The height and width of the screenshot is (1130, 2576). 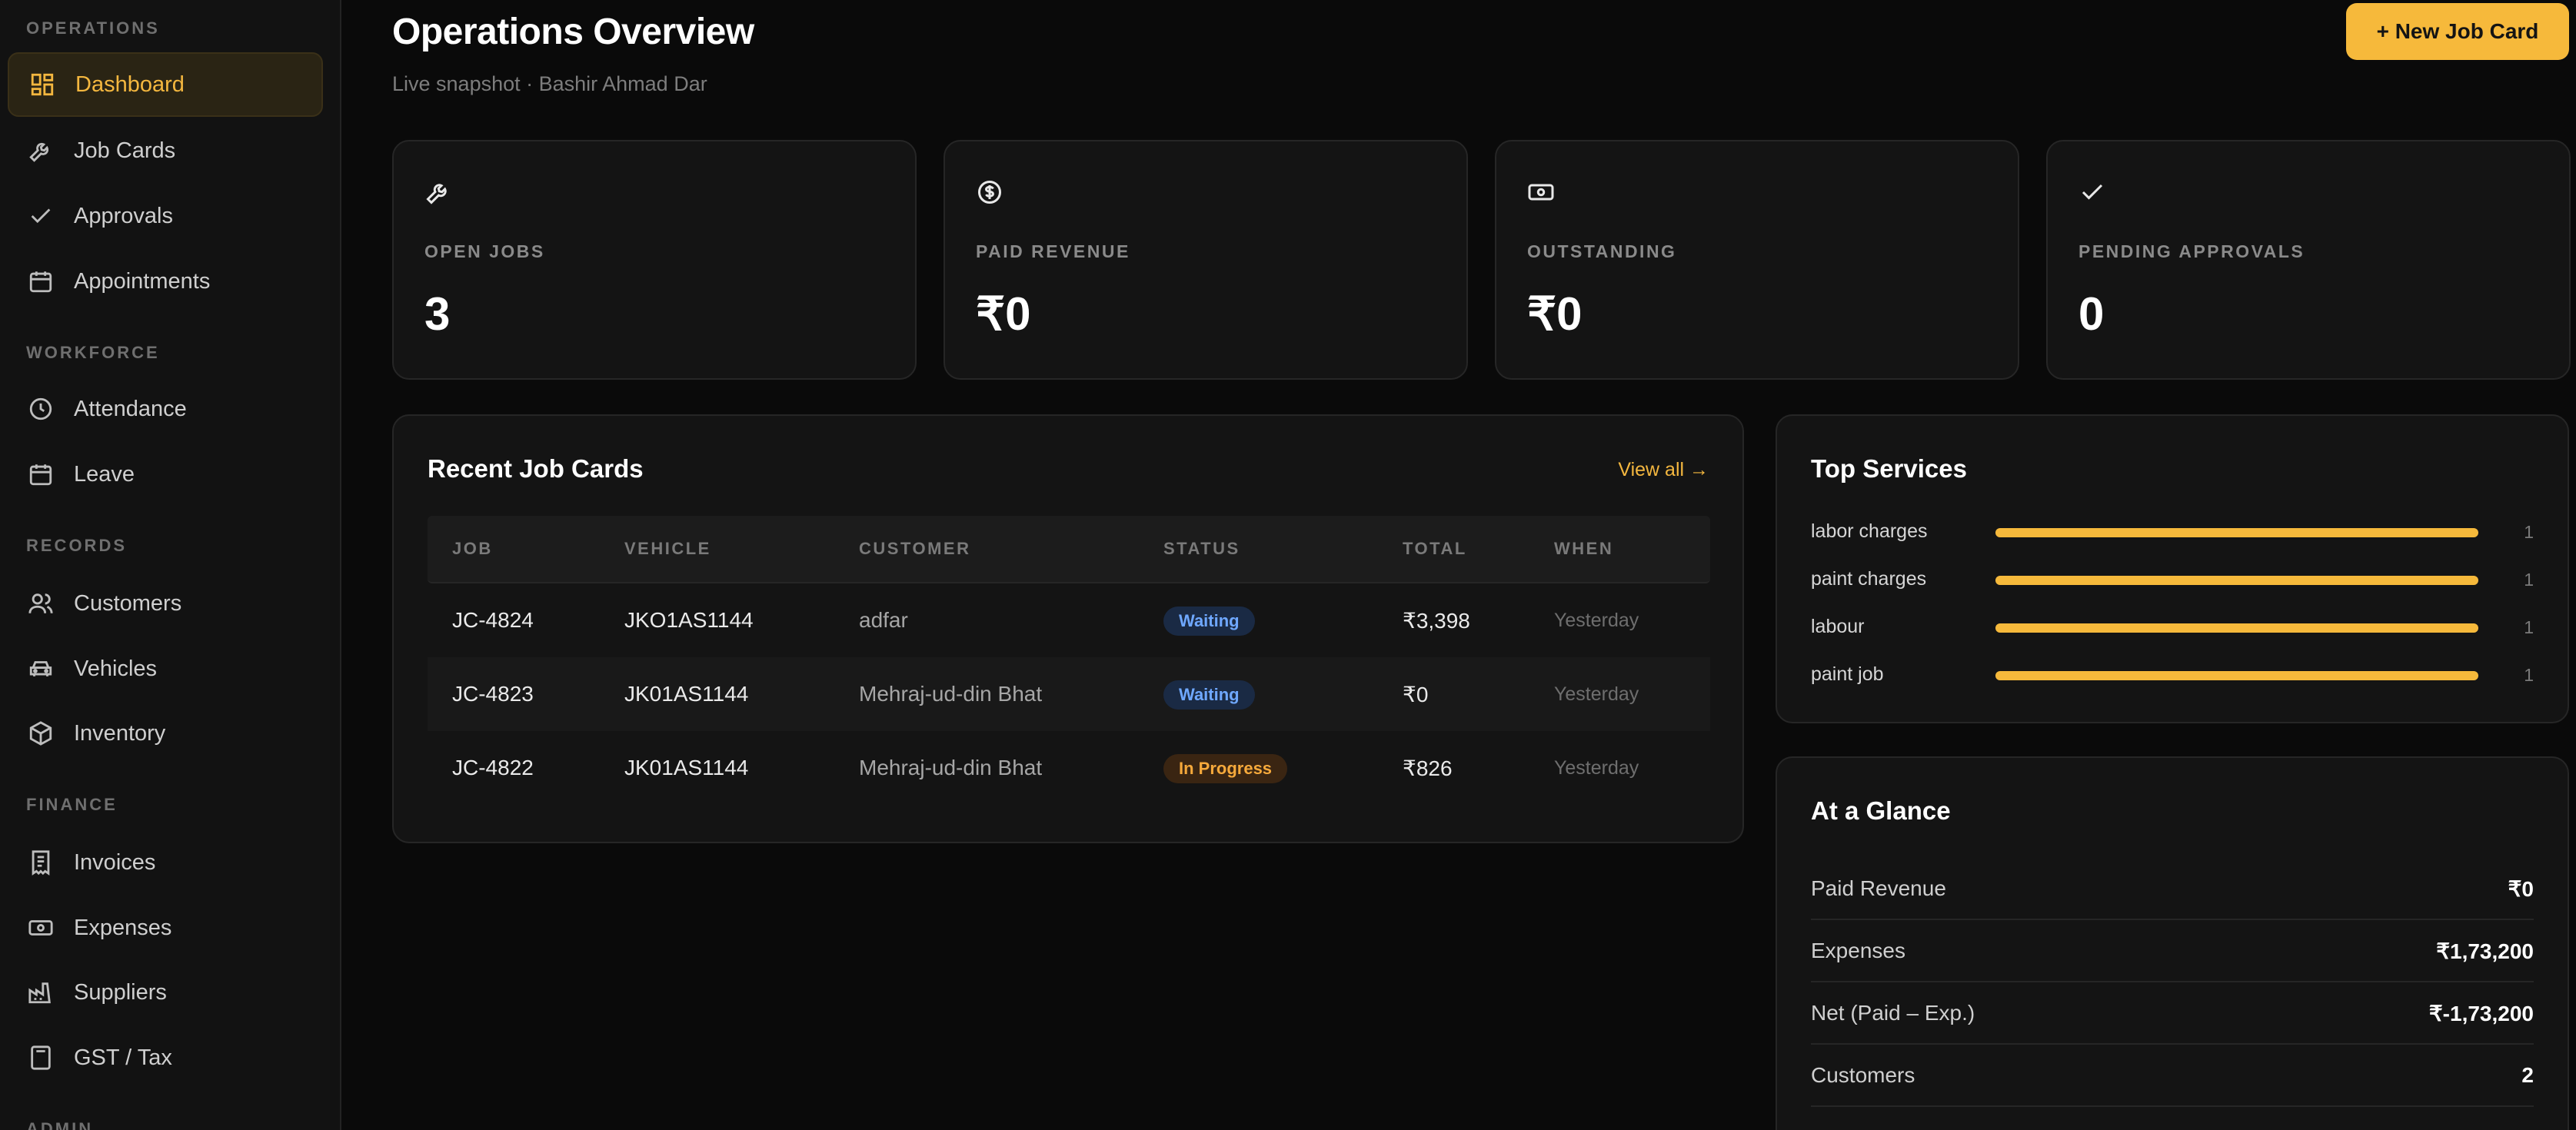 I want to click on service-name: labor charges, so click(x=1870, y=531).